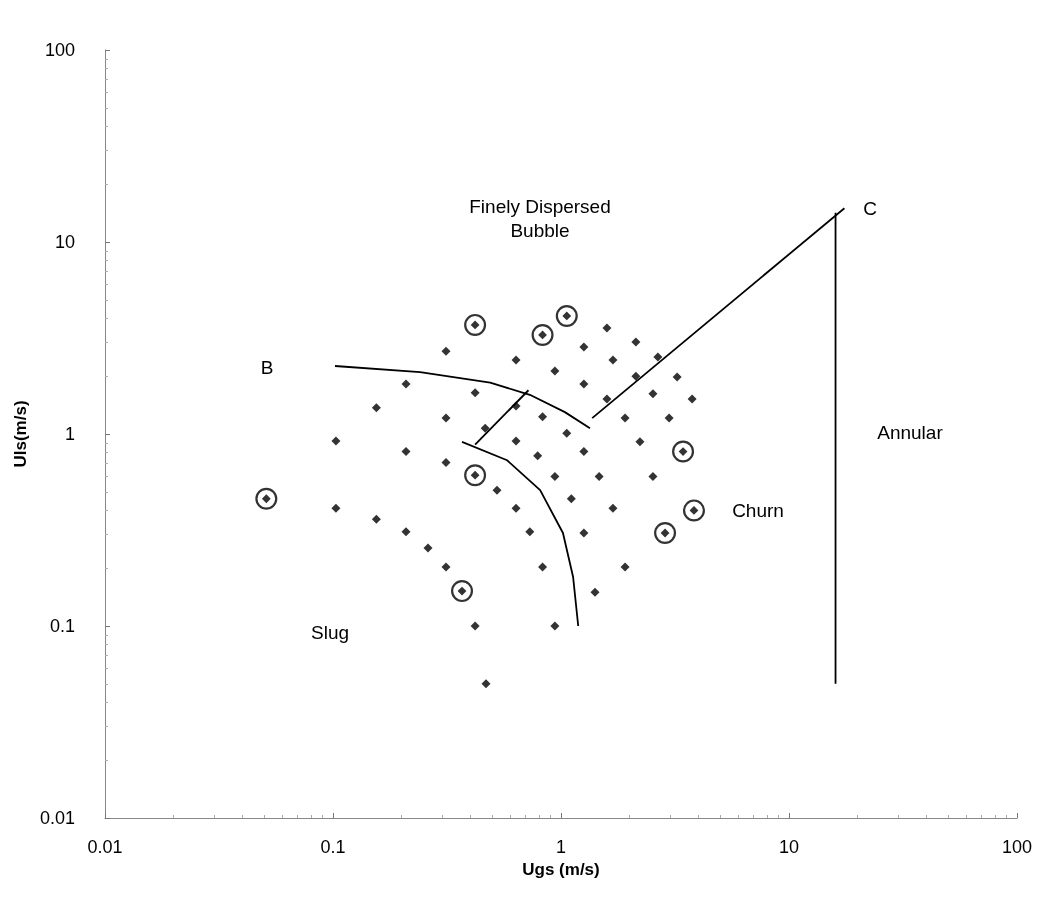 The width and height of the screenshot is (1055, 899). What do you see at coordinates (1017, 847) in the screenshot?
I see `x-tick-label: 100` at bounding box center [1017, 847].